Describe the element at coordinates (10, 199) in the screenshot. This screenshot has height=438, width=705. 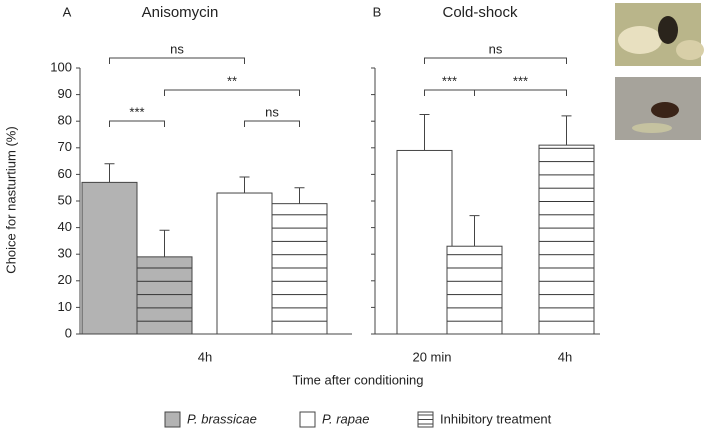
I see `y-axis-label: Choice for nasturtium (%)` at that location.